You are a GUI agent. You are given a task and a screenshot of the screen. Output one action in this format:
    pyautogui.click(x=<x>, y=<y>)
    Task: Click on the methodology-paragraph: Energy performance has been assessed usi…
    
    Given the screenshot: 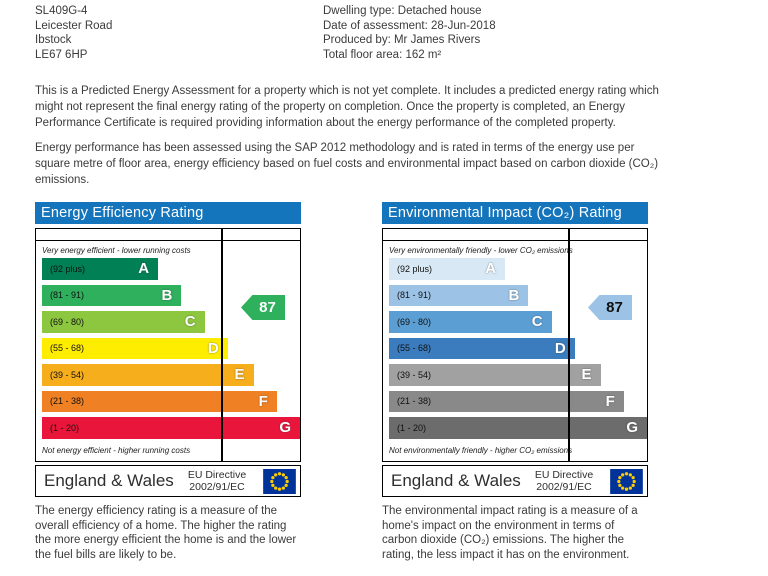 What is the action you would take?
    pyautogui.click(x=347, y=164)
    